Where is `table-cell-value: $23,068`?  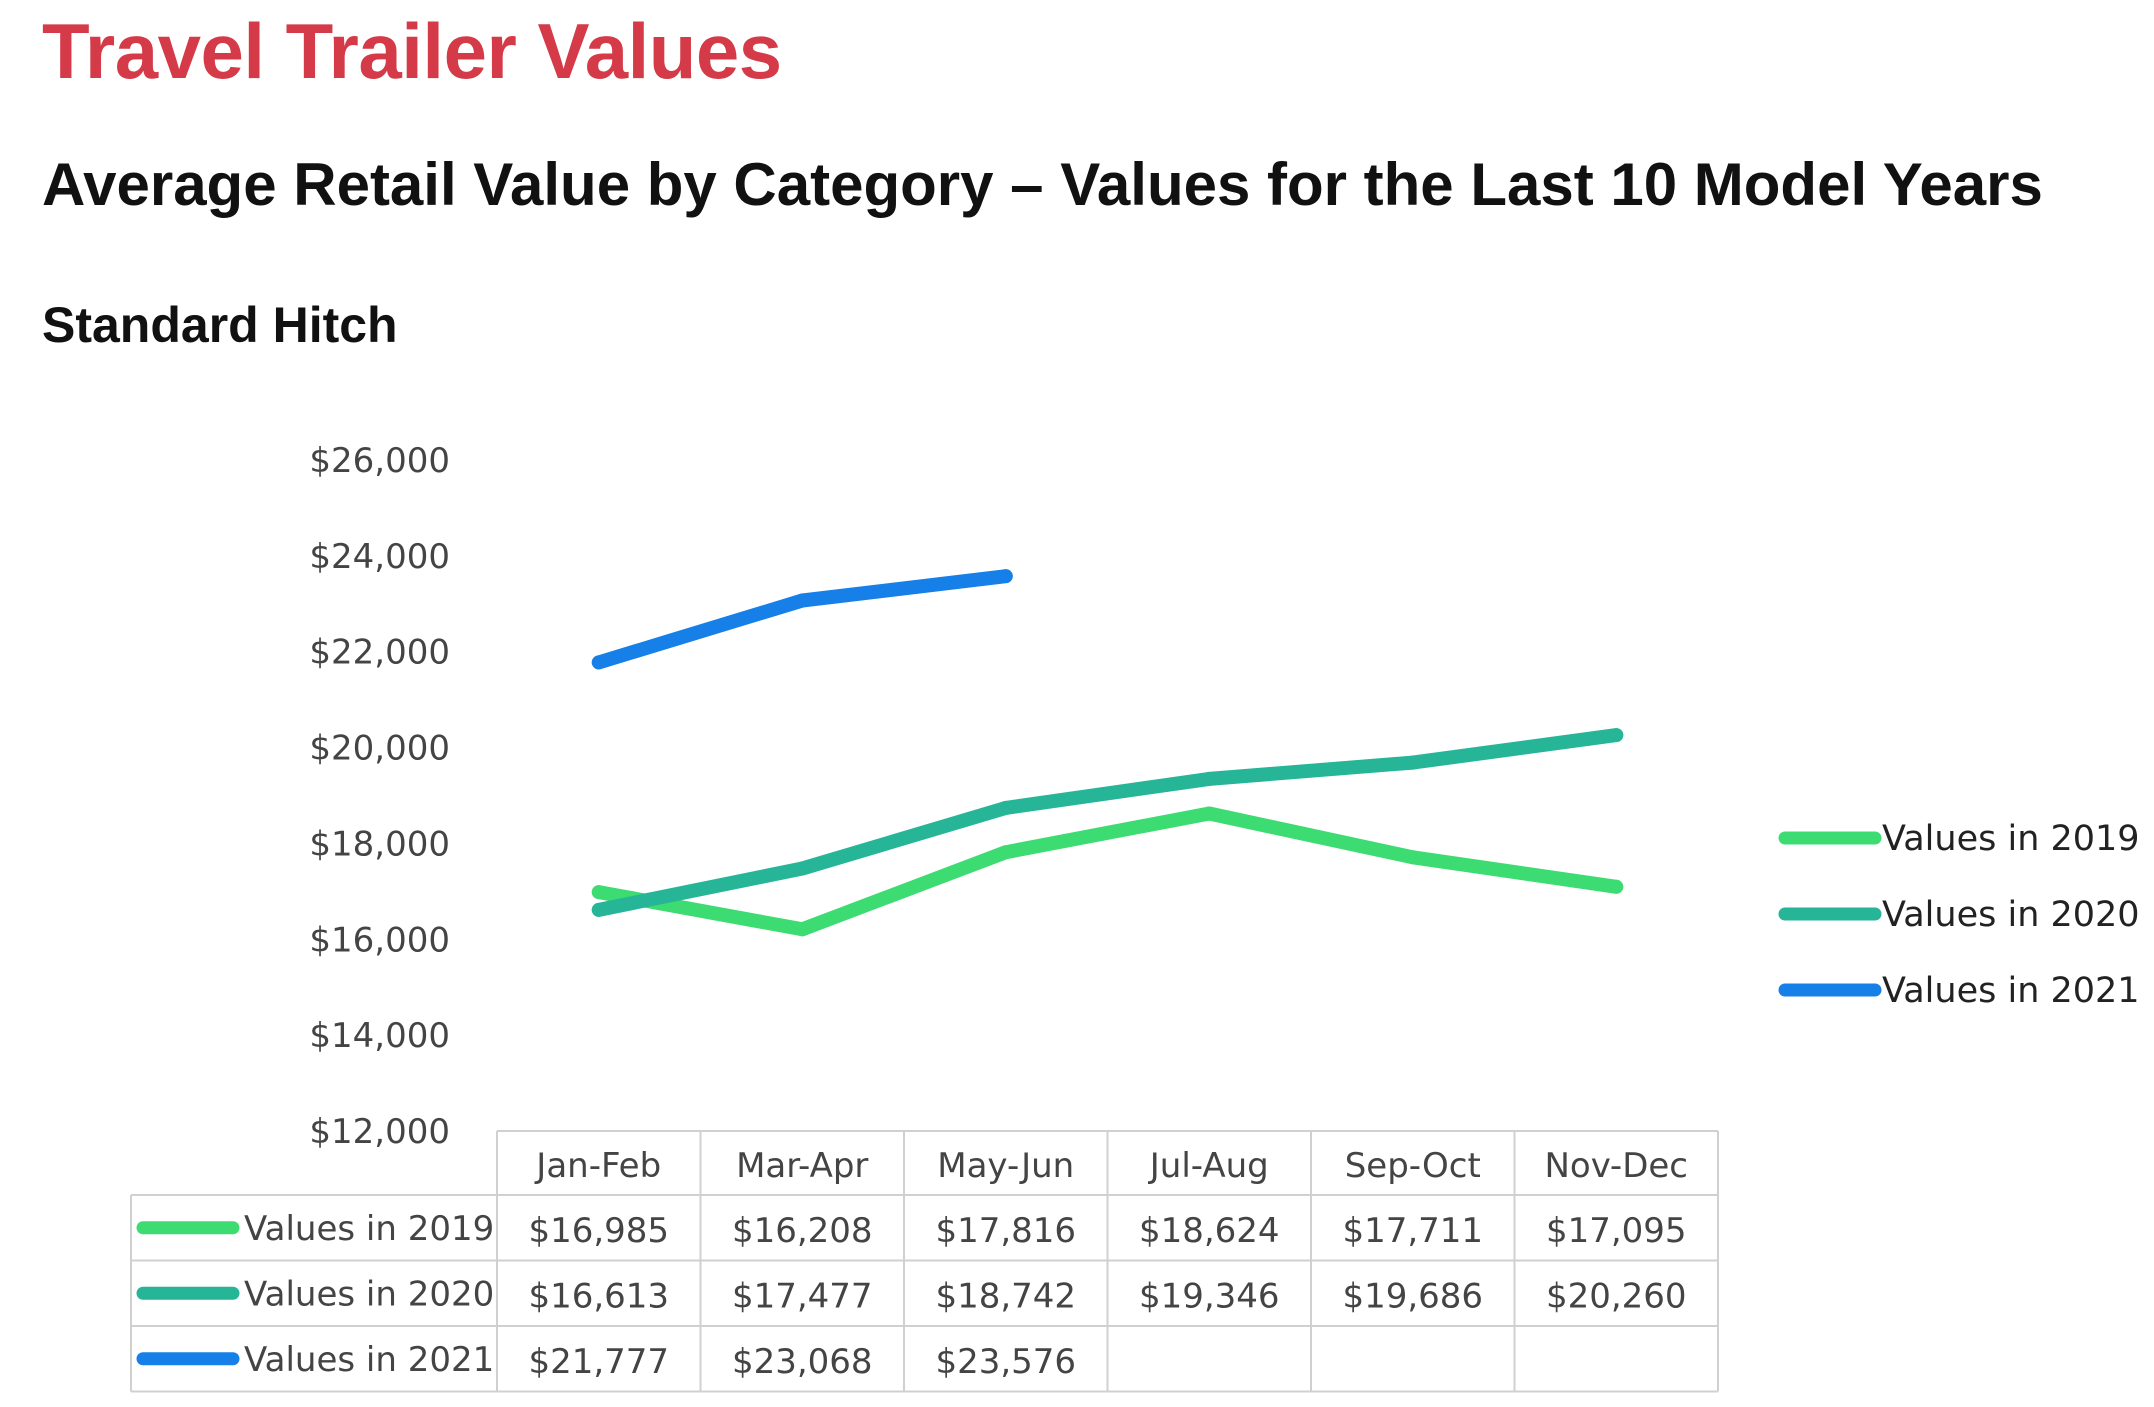
table-cell-value: $23,068 is located at coordinates (802, 1362).